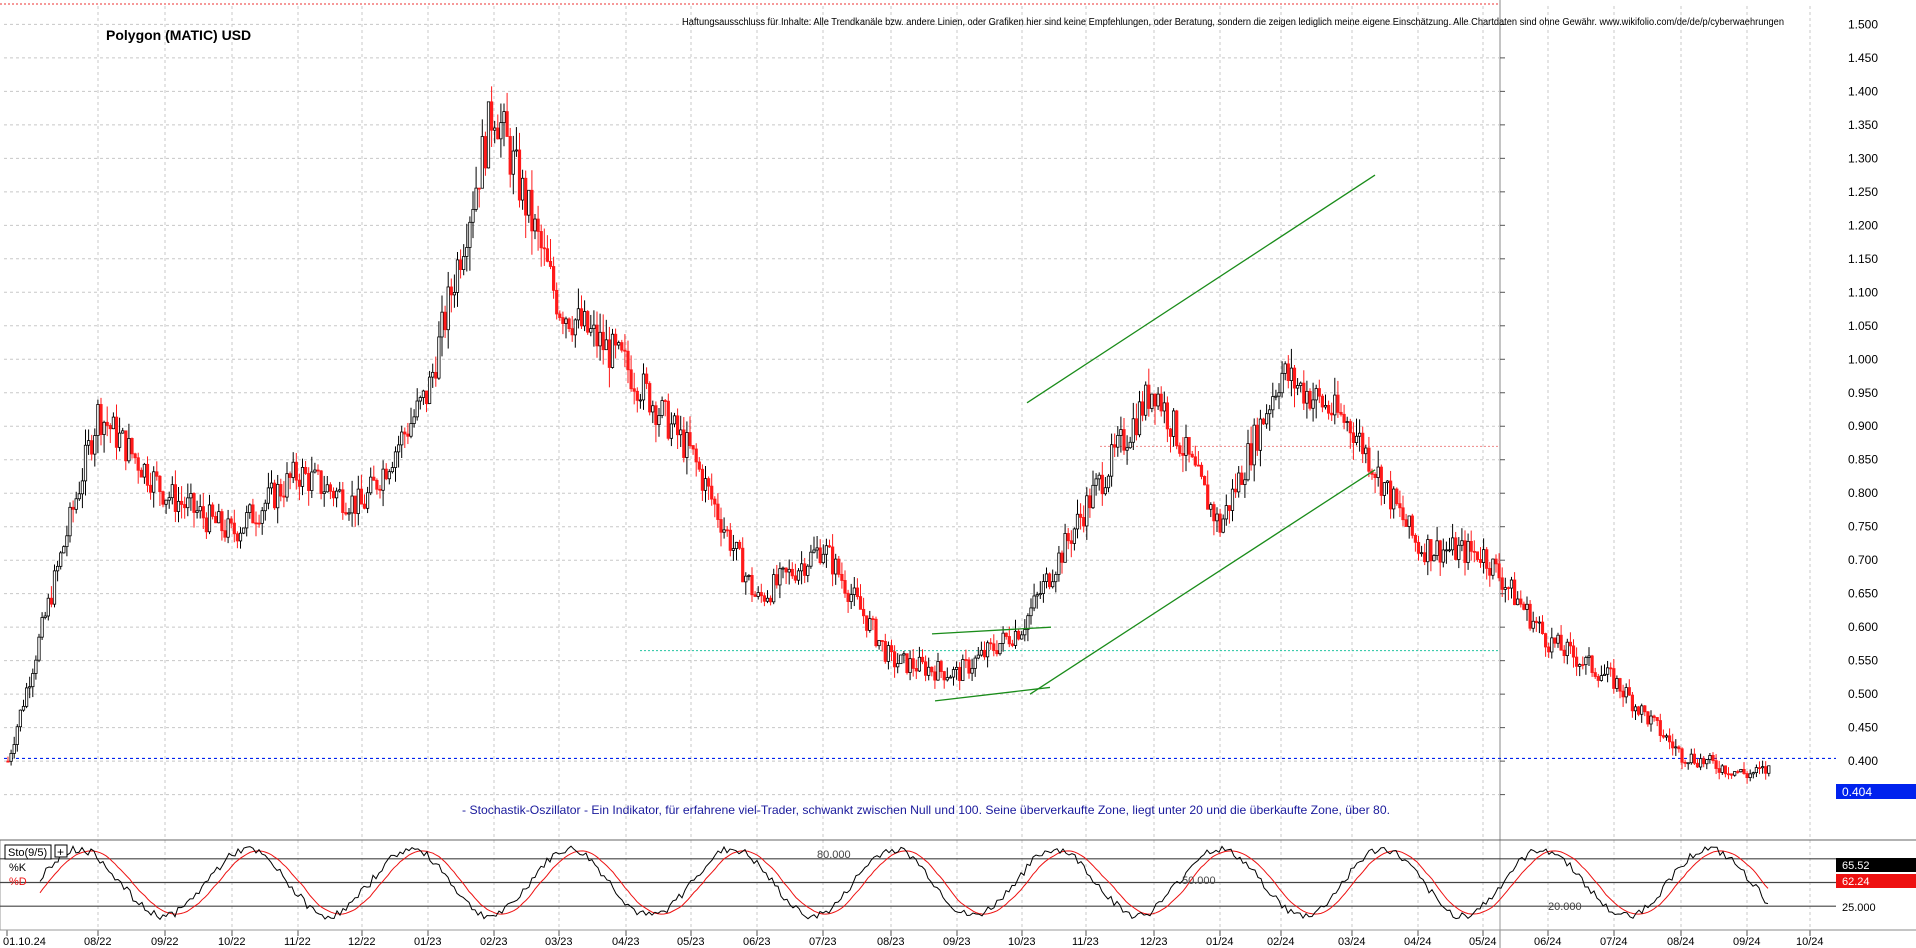 Image resolution: width=1916 pixels, height=948 pixels. What do you see at coordinates (61, 851) in the screenshot?
I see `indicator-add-button` at bounding box center [61, 851].